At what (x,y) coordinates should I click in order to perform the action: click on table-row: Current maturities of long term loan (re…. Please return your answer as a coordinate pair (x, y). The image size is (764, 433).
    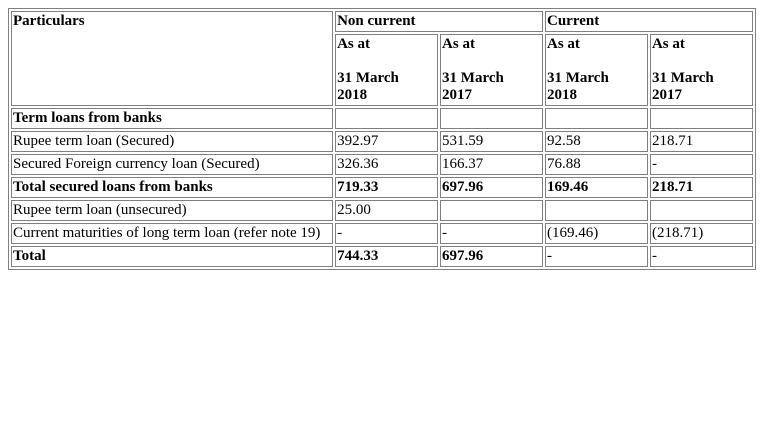
    Looking at the image, I should click on (382, 233).